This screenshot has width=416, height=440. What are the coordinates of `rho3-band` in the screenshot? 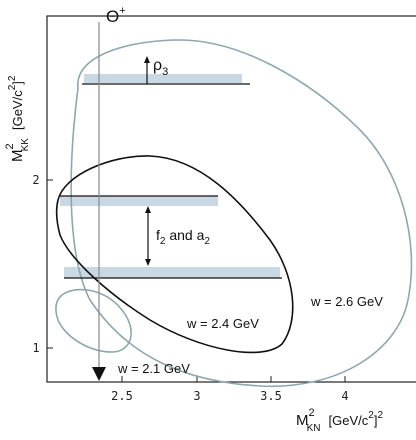 It's located at (163, 78).